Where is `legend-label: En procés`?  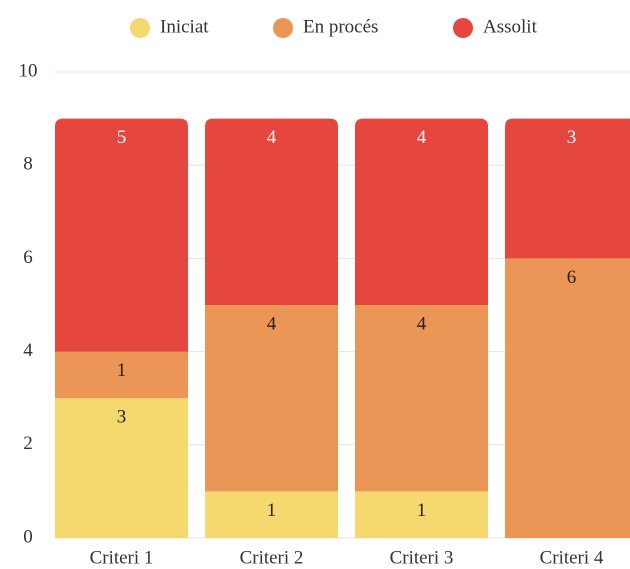
legend-label: En procés is located at coordinates (340, 26).